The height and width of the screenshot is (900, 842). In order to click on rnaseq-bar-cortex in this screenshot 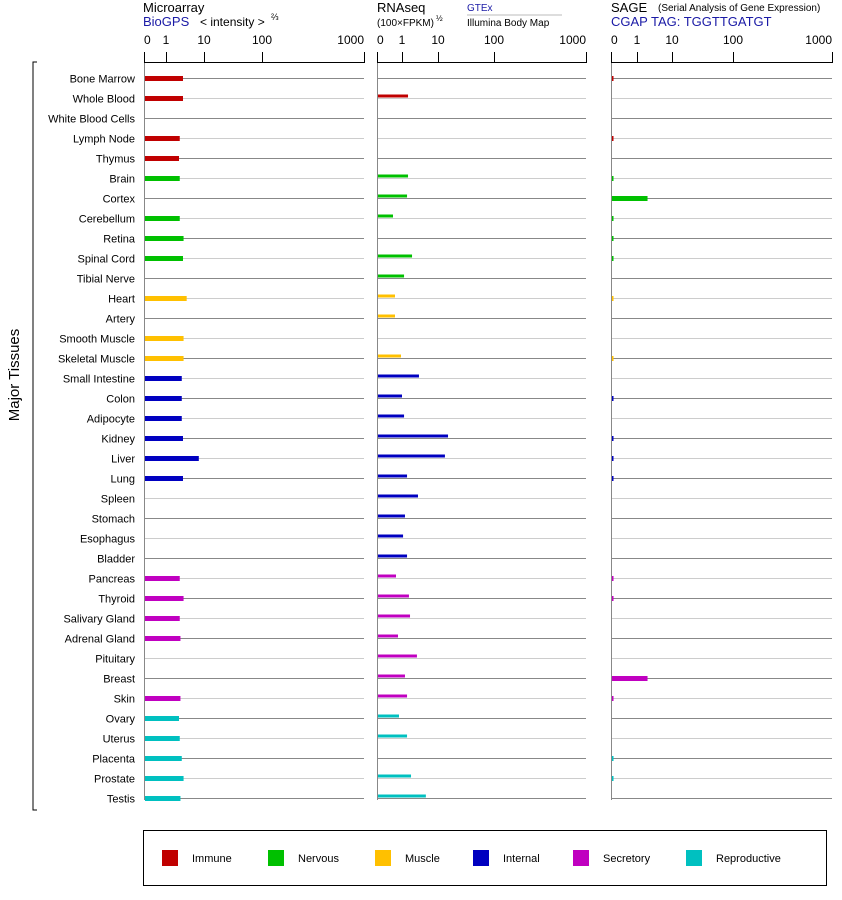, I will do `click(393, 196)`.